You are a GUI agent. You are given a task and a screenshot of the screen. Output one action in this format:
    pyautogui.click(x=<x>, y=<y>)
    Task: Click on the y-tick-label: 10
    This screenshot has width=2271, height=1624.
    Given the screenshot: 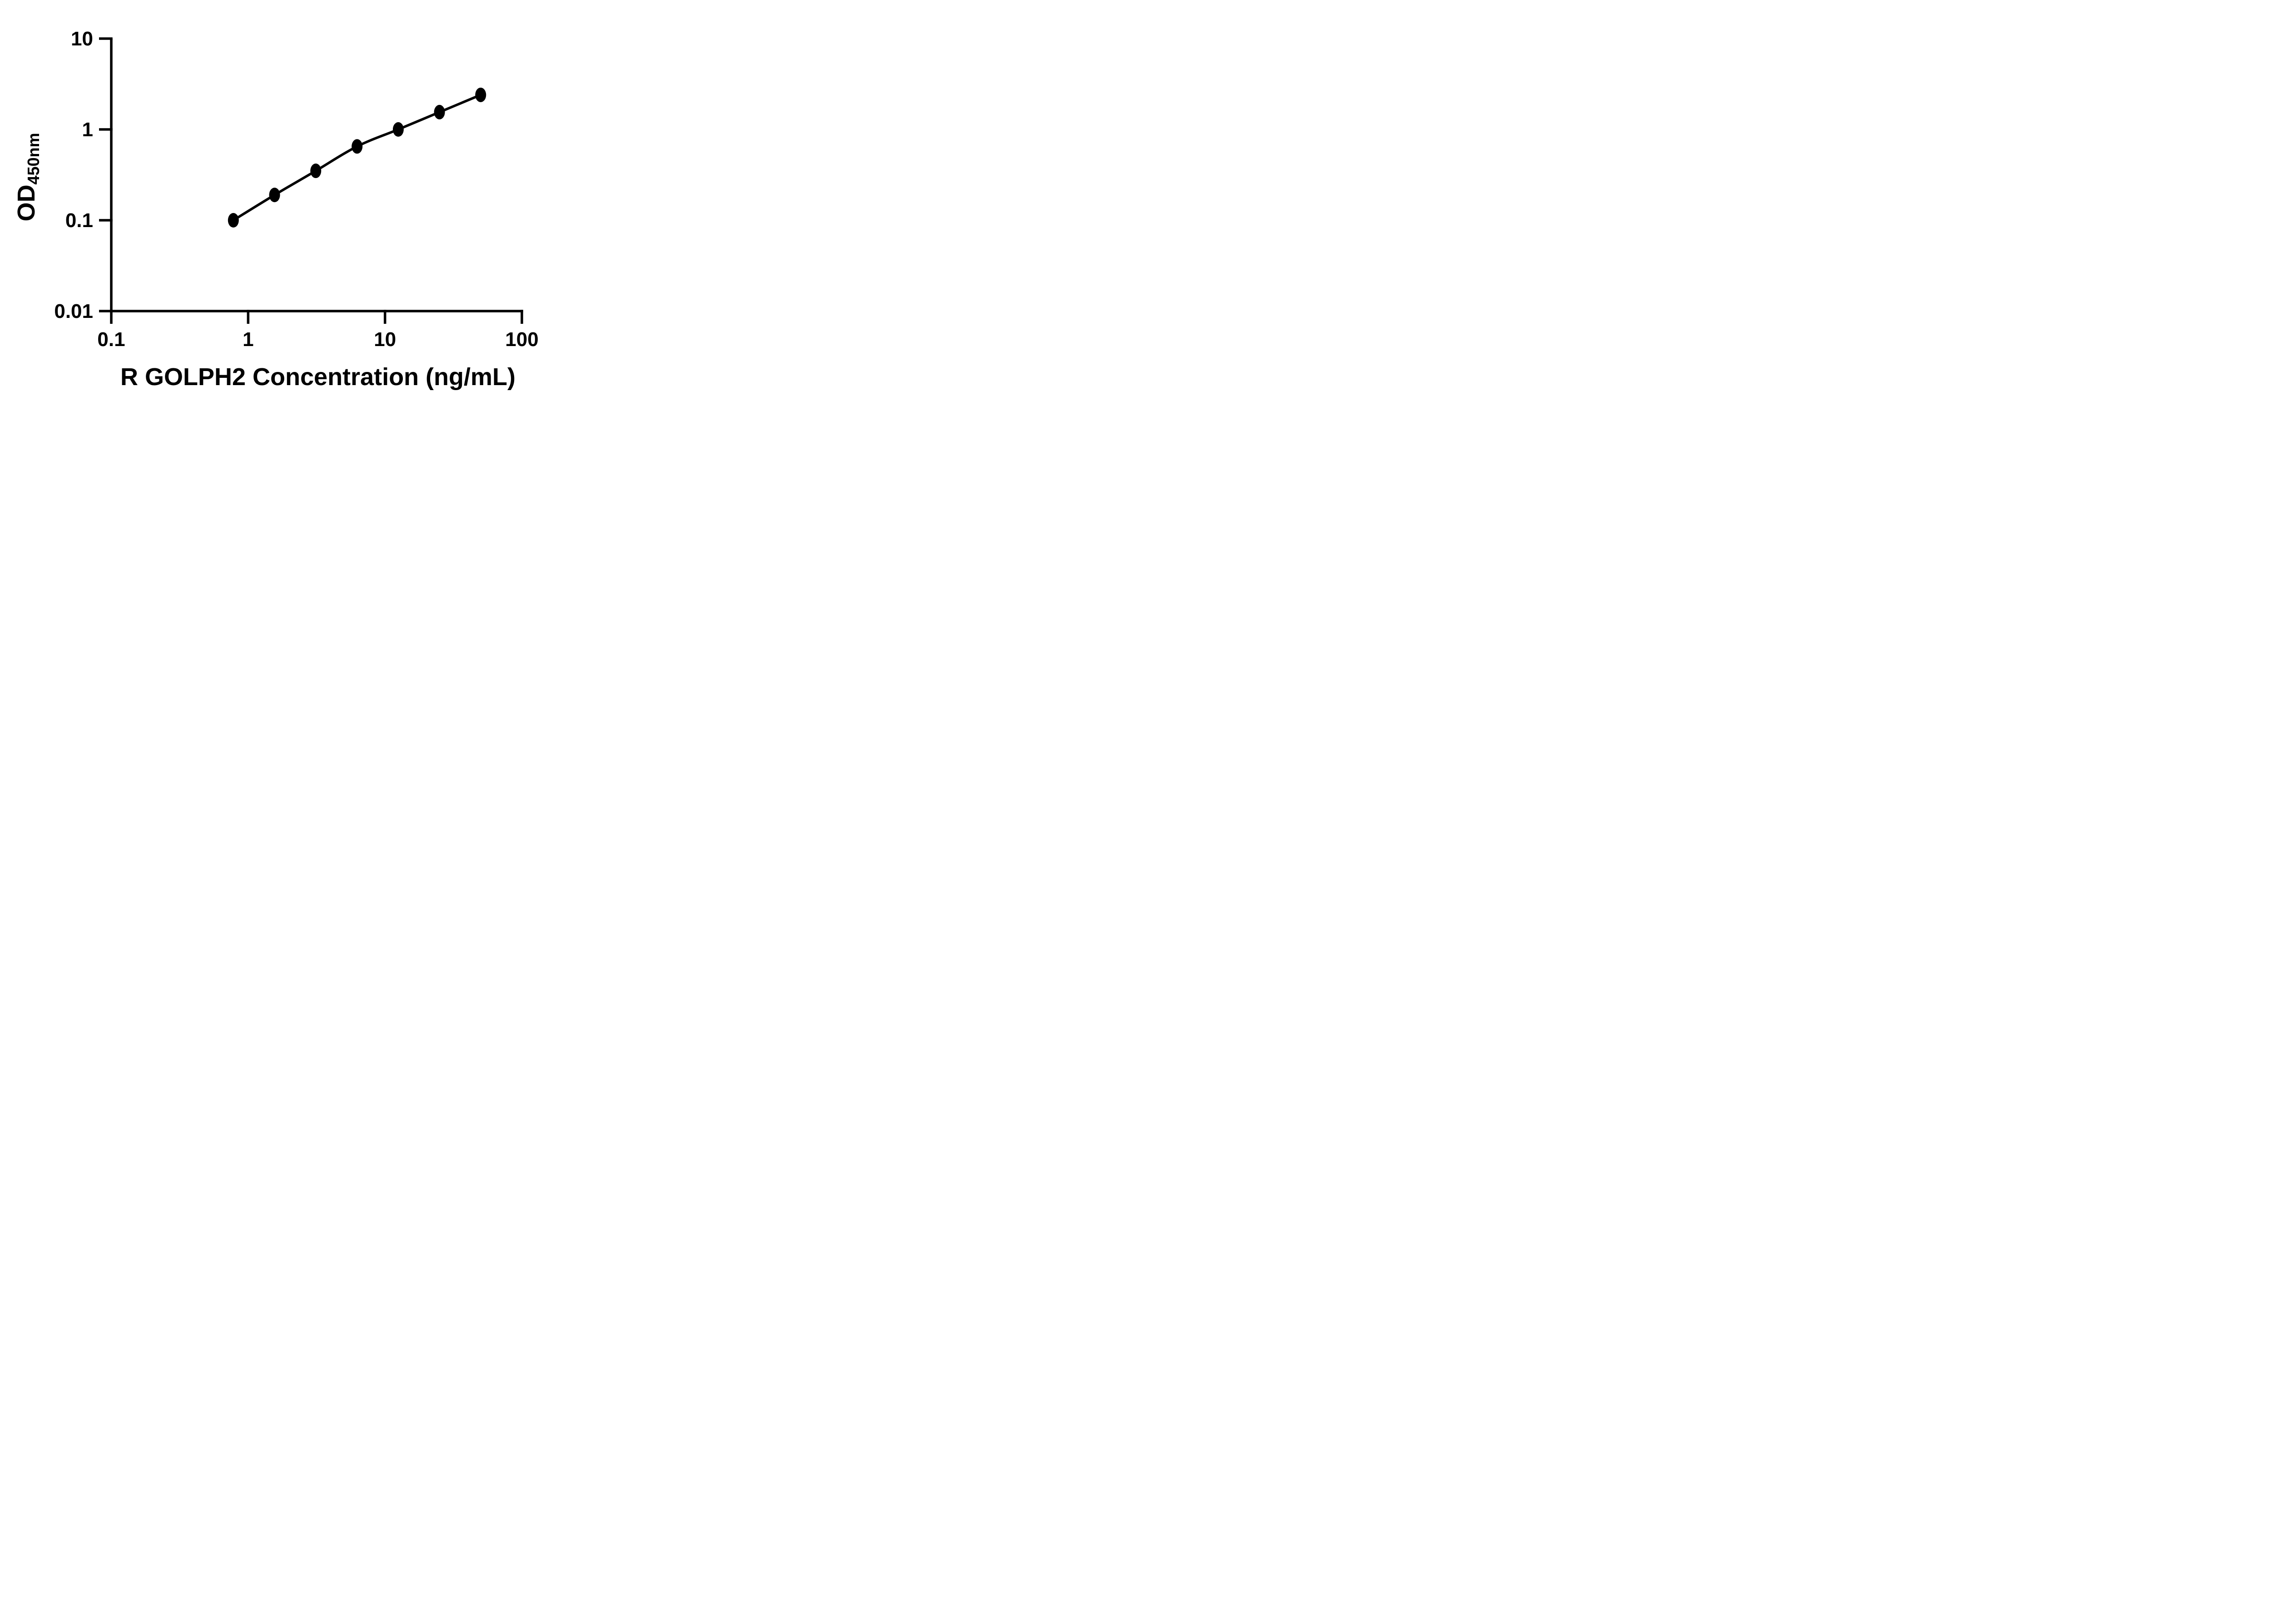 What is the action you would take?
    pyautogui.click(x=82, y=39)
    